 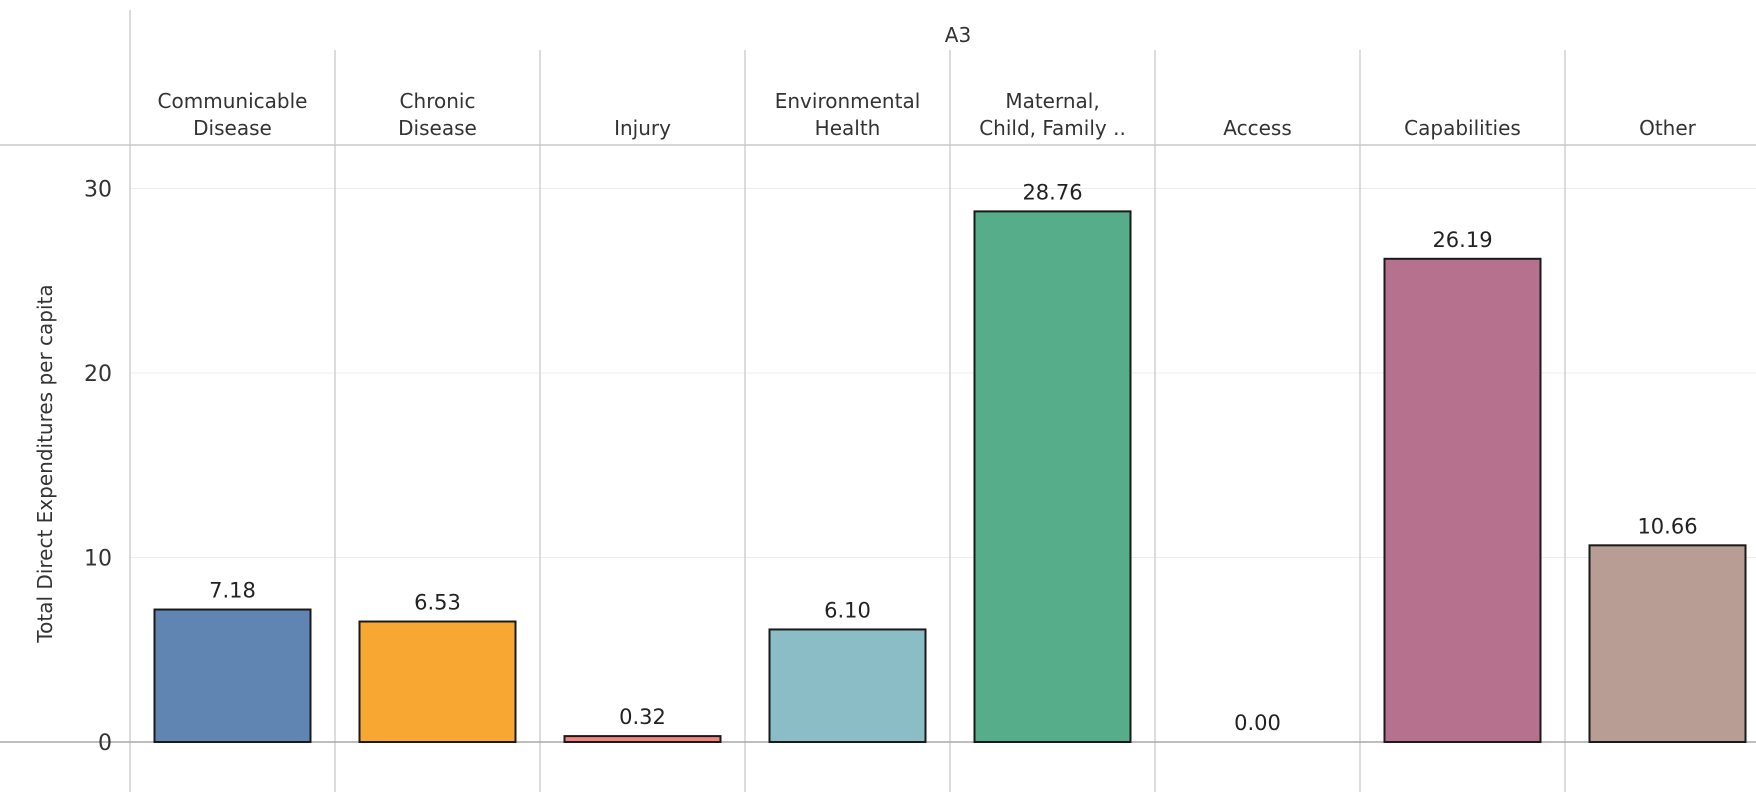 What do you see at coordinates (848, 101) in the screenshot?
I see `category-label: Environmental` at bounding box center [848, 101].